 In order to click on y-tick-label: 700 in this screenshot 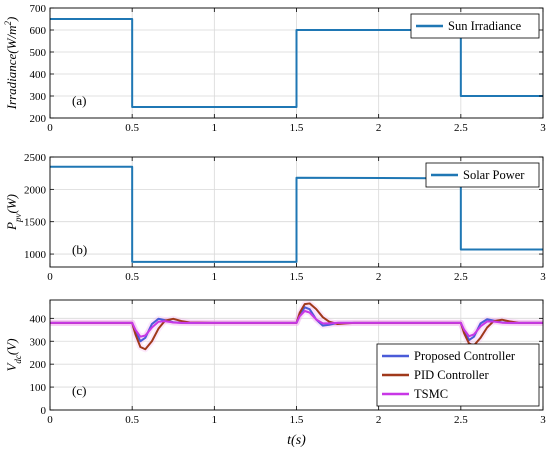, I will do `click(38, 9)`.